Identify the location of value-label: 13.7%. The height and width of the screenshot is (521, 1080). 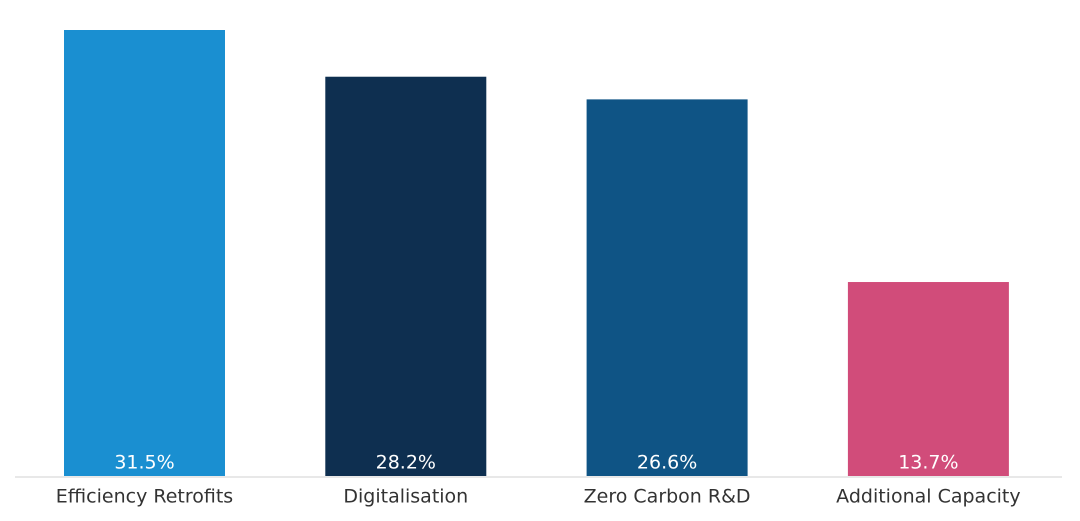
(928, 463).